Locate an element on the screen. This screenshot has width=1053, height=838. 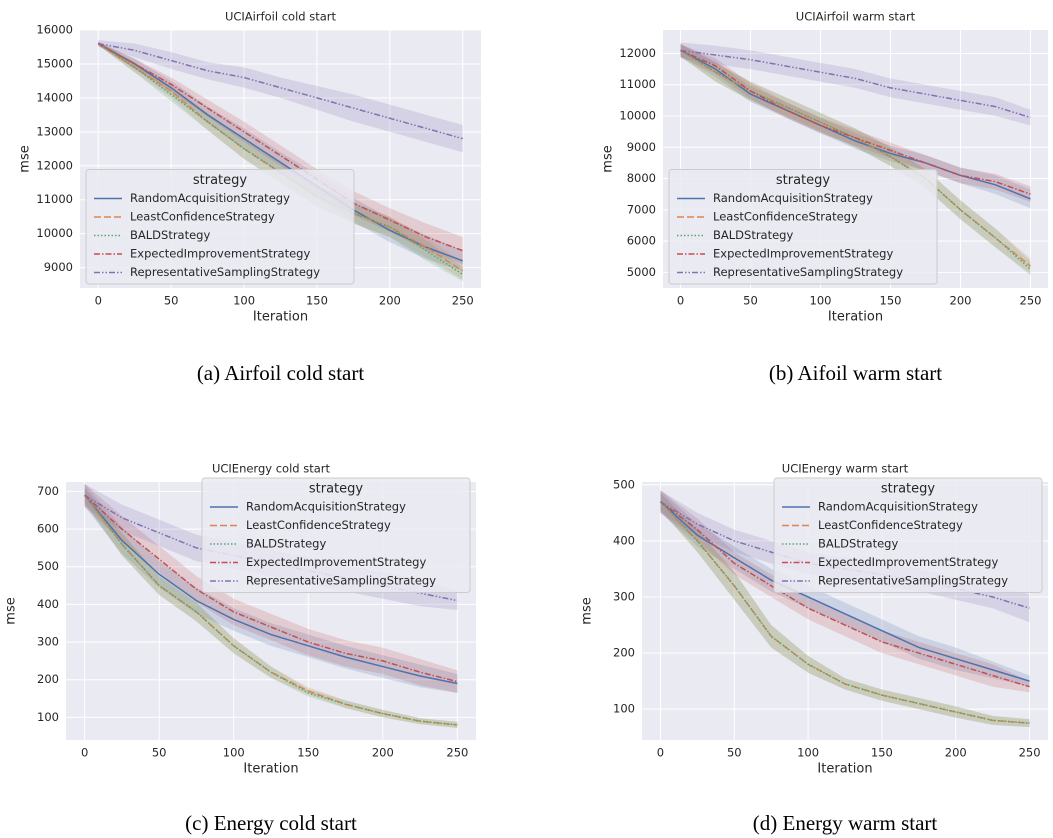
y-tick-label: 10000 is located at coordinates (54, 233).